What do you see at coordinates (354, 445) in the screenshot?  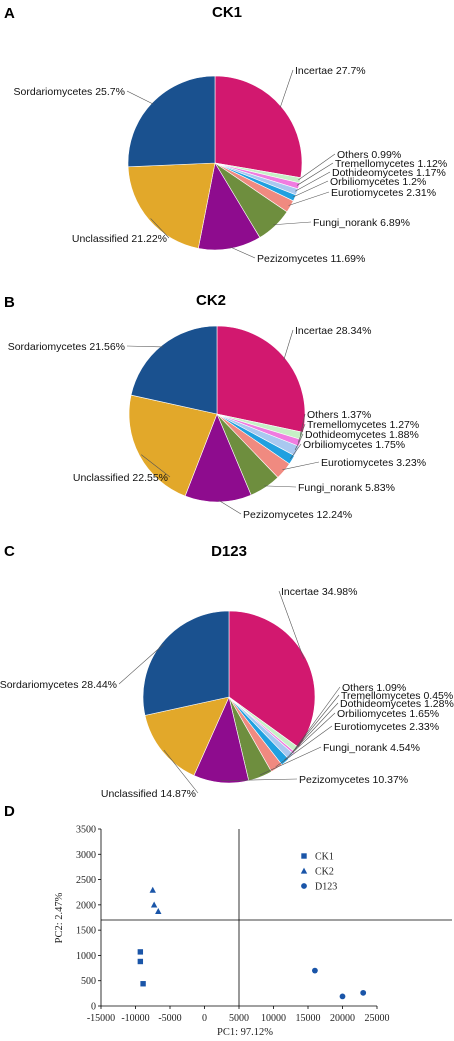 I see `pie-label-orbiliomycetes: Orbiliomycetes 1.75%` at bounding box center [354, 445].